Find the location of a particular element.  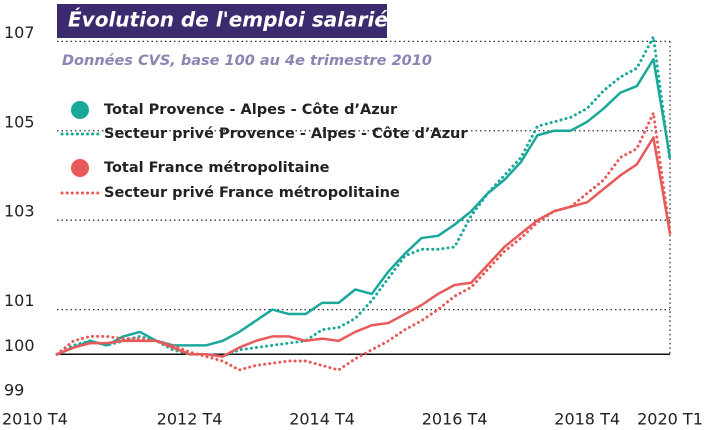

chart-title: Évolution de l'emploi salarié is located at coordinates (228, 20).